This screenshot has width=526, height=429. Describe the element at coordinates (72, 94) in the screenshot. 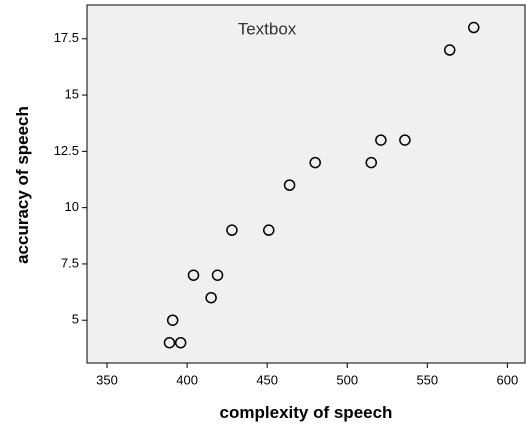

I see `y-tick-label: 15` at that location.